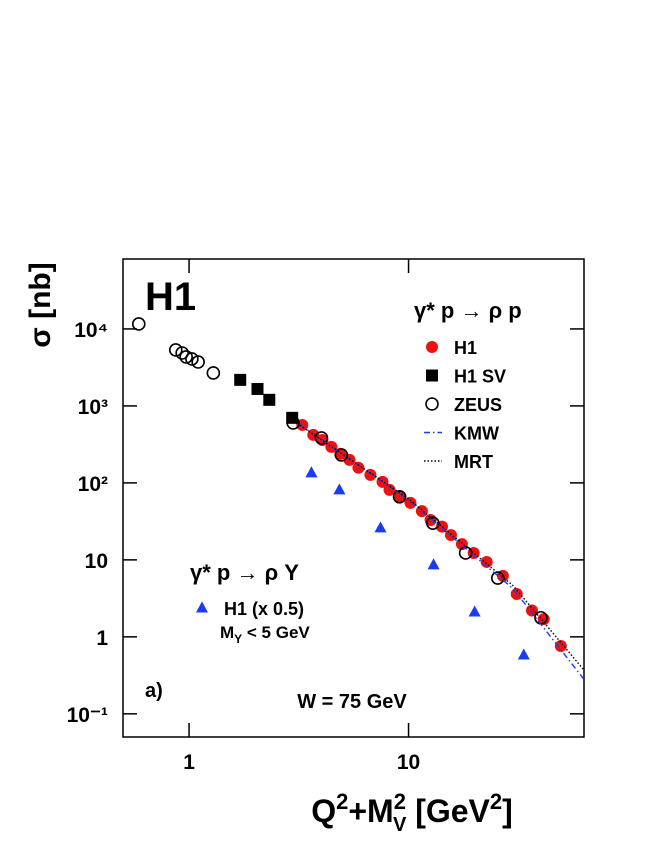  Describe the element at coordinates (323, 811) in the screenshot. I see `x-label-part: Q` at that location.